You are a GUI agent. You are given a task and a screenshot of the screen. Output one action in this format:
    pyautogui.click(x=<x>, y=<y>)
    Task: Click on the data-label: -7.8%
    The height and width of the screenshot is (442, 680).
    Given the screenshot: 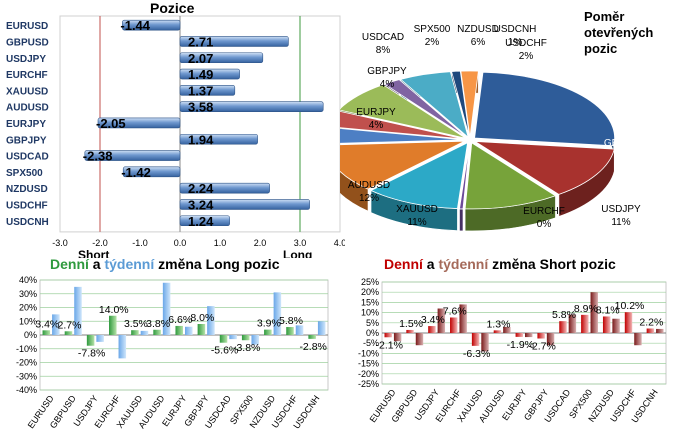 What is the action you would take?
    pyautogui.click(x=91, y=354)
    